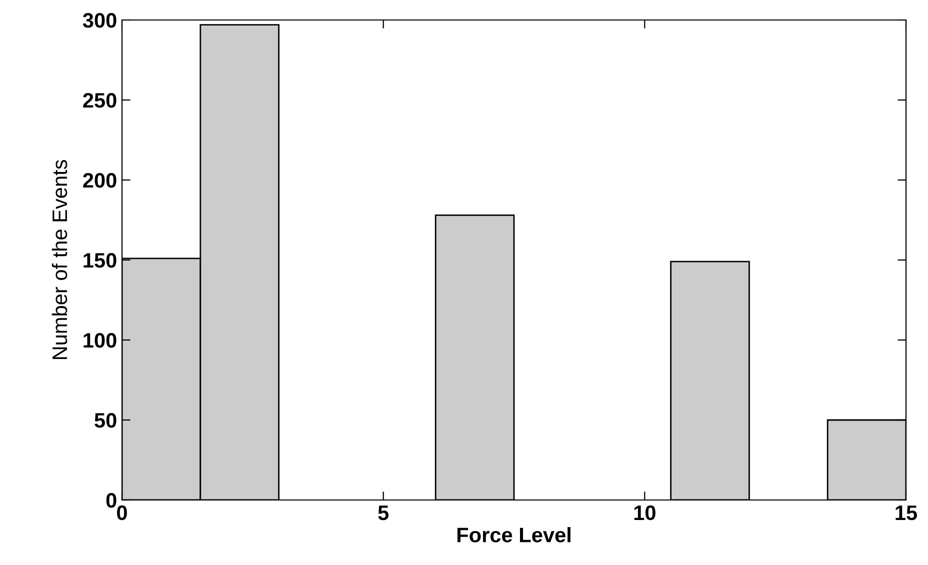 This screenshot has height=565, width=928. I want to click on x-tick-label: 10, so click(645, 512).